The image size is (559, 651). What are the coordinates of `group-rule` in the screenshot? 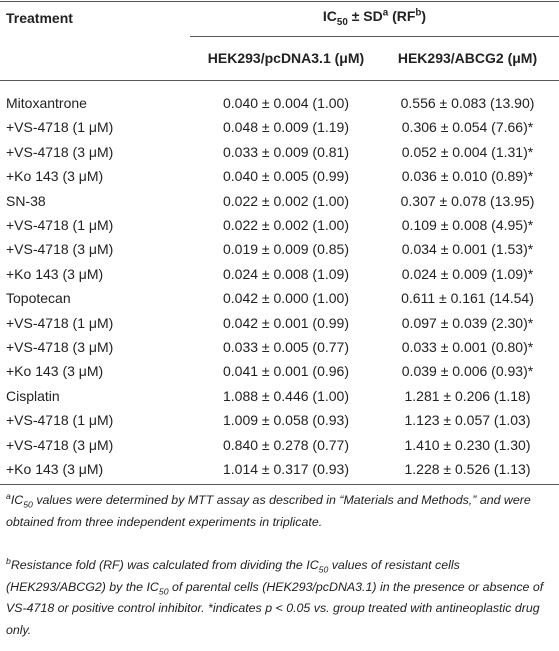 It's located at (374, 36).